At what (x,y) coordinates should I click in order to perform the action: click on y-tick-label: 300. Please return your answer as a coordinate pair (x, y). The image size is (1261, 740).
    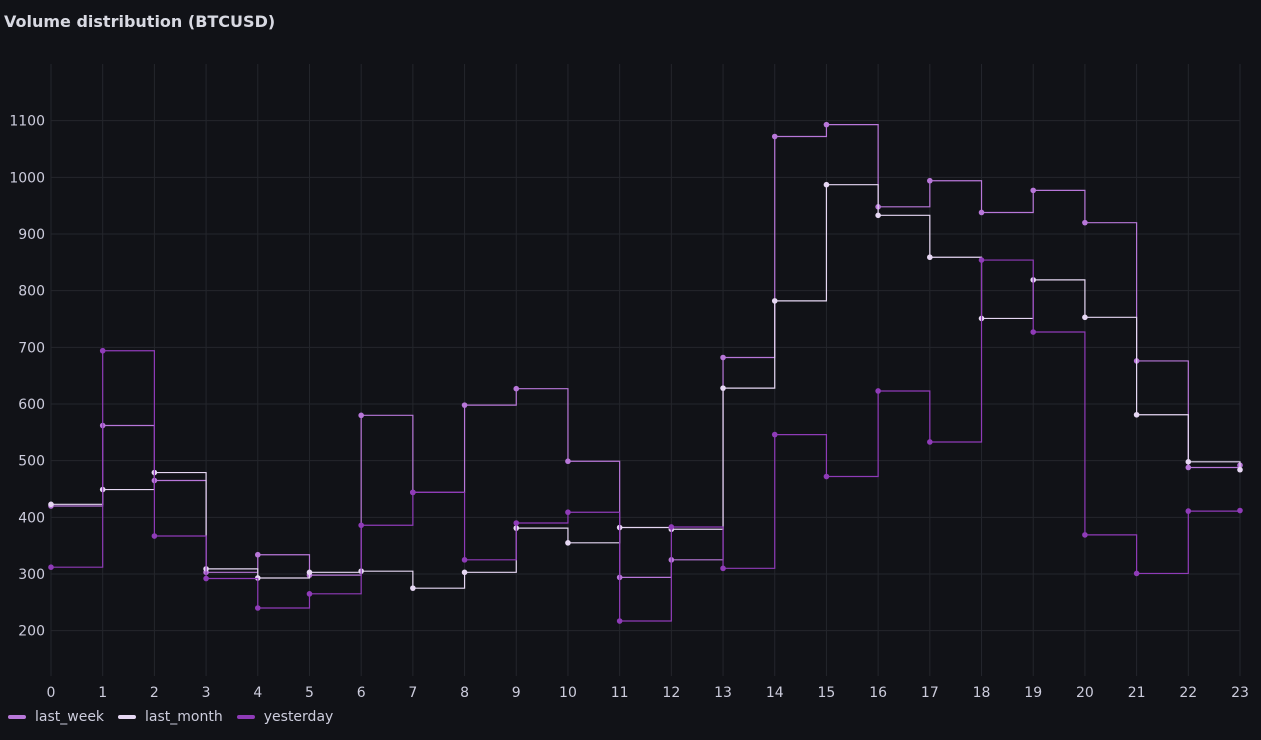
    Looking at the image, I should click on (31, 575).